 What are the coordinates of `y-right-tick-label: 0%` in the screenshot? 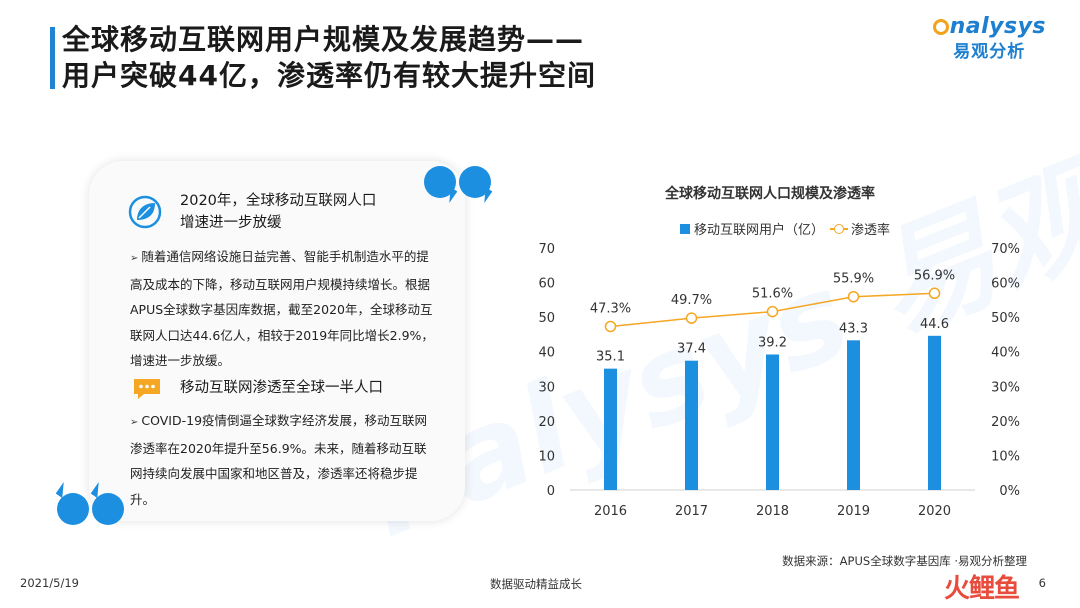 It's located at (1009, 491).